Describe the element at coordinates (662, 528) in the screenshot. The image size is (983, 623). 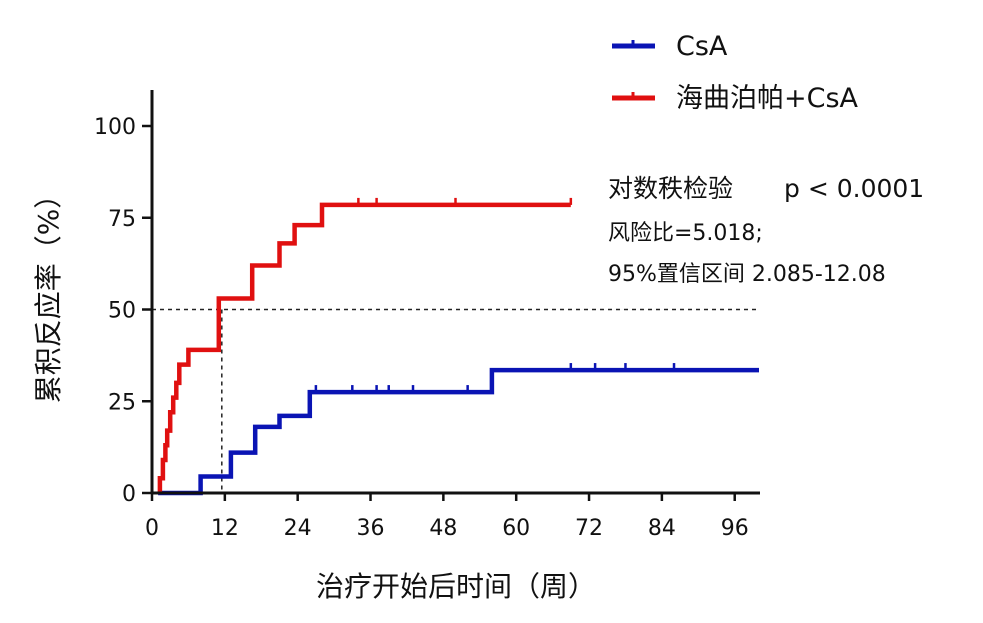
I see `x-tick-label: 84` at that location.